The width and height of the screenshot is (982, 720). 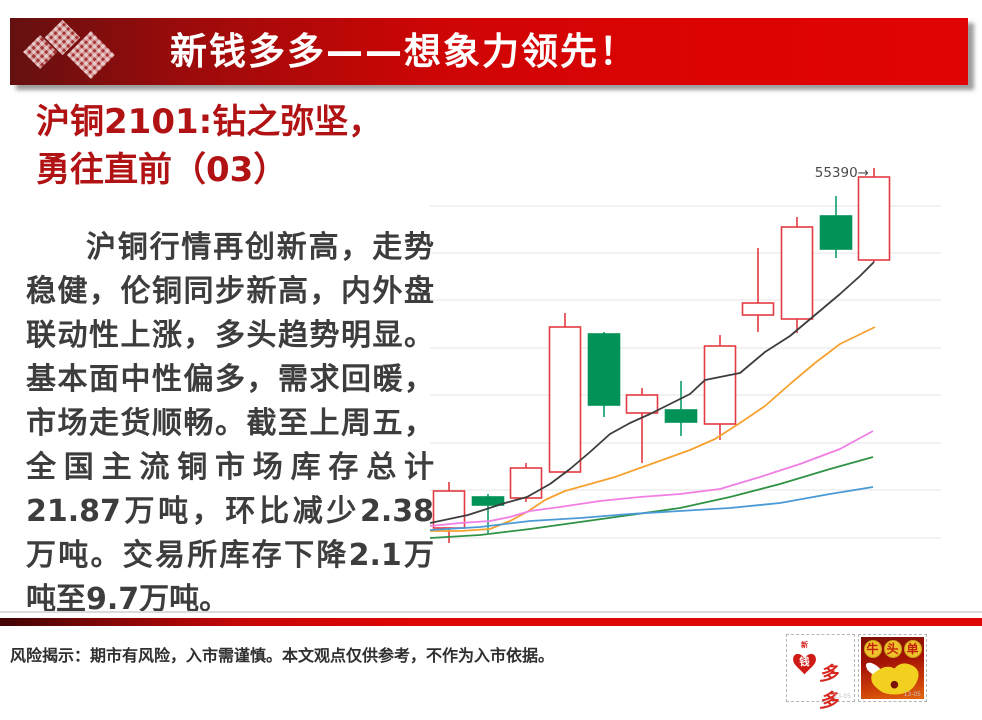 What do you see at coordinates (828, 687) in the screenshot?
I see `logo-suffix-text: 多多` at bounding box center [828, 687].